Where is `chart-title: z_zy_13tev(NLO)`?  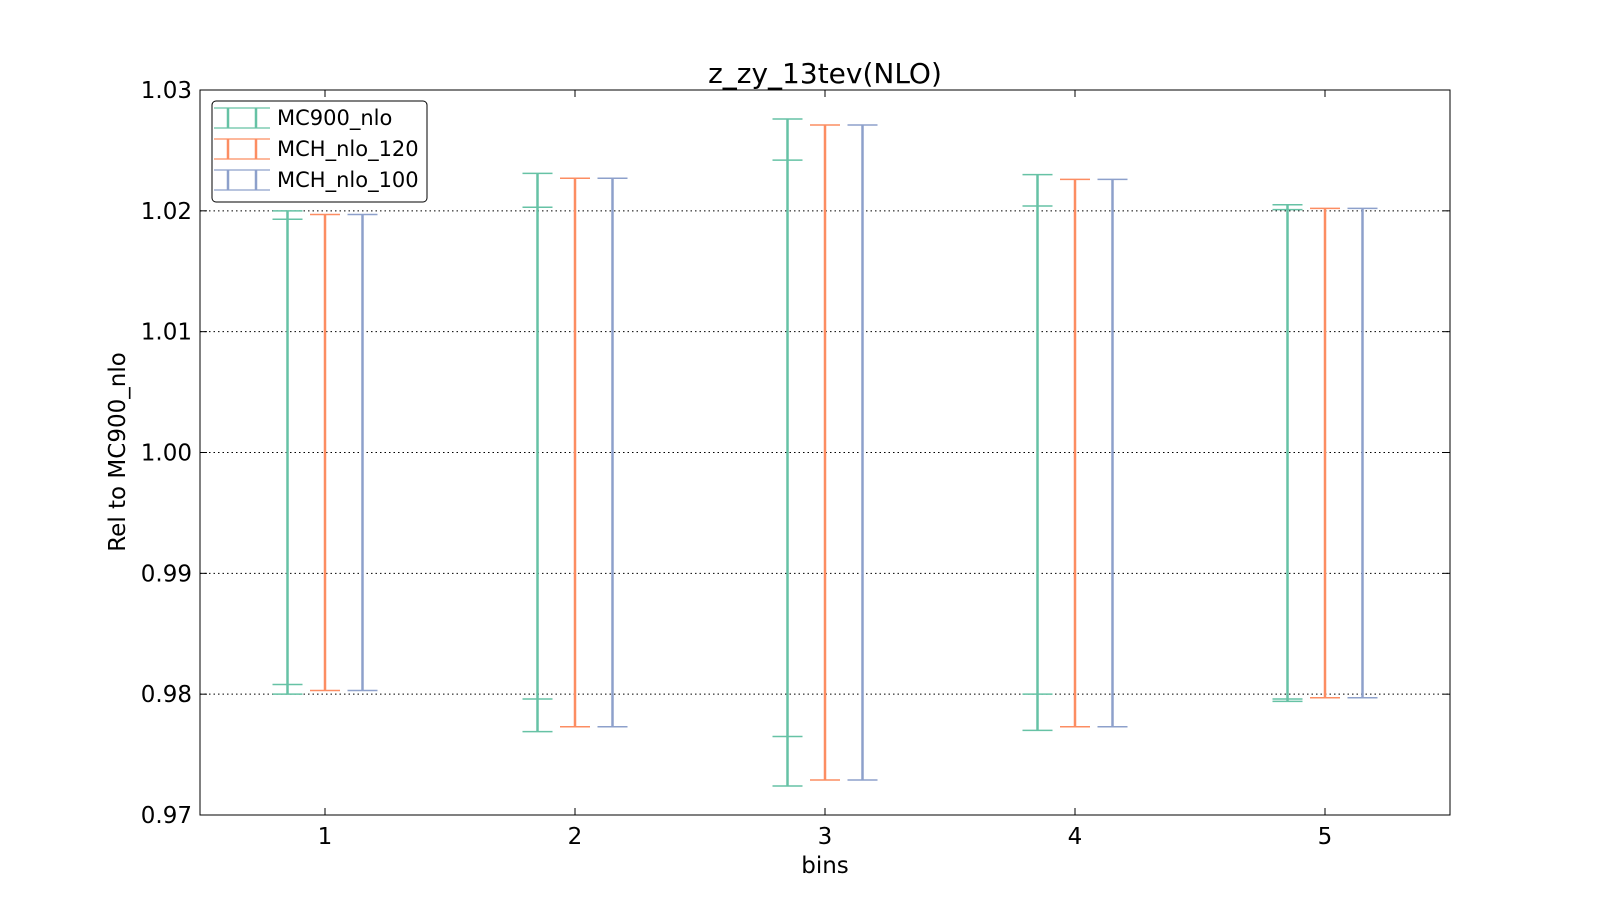
chart-title: z_zy_13tev(NLO) is located at coordinates (825, 73).